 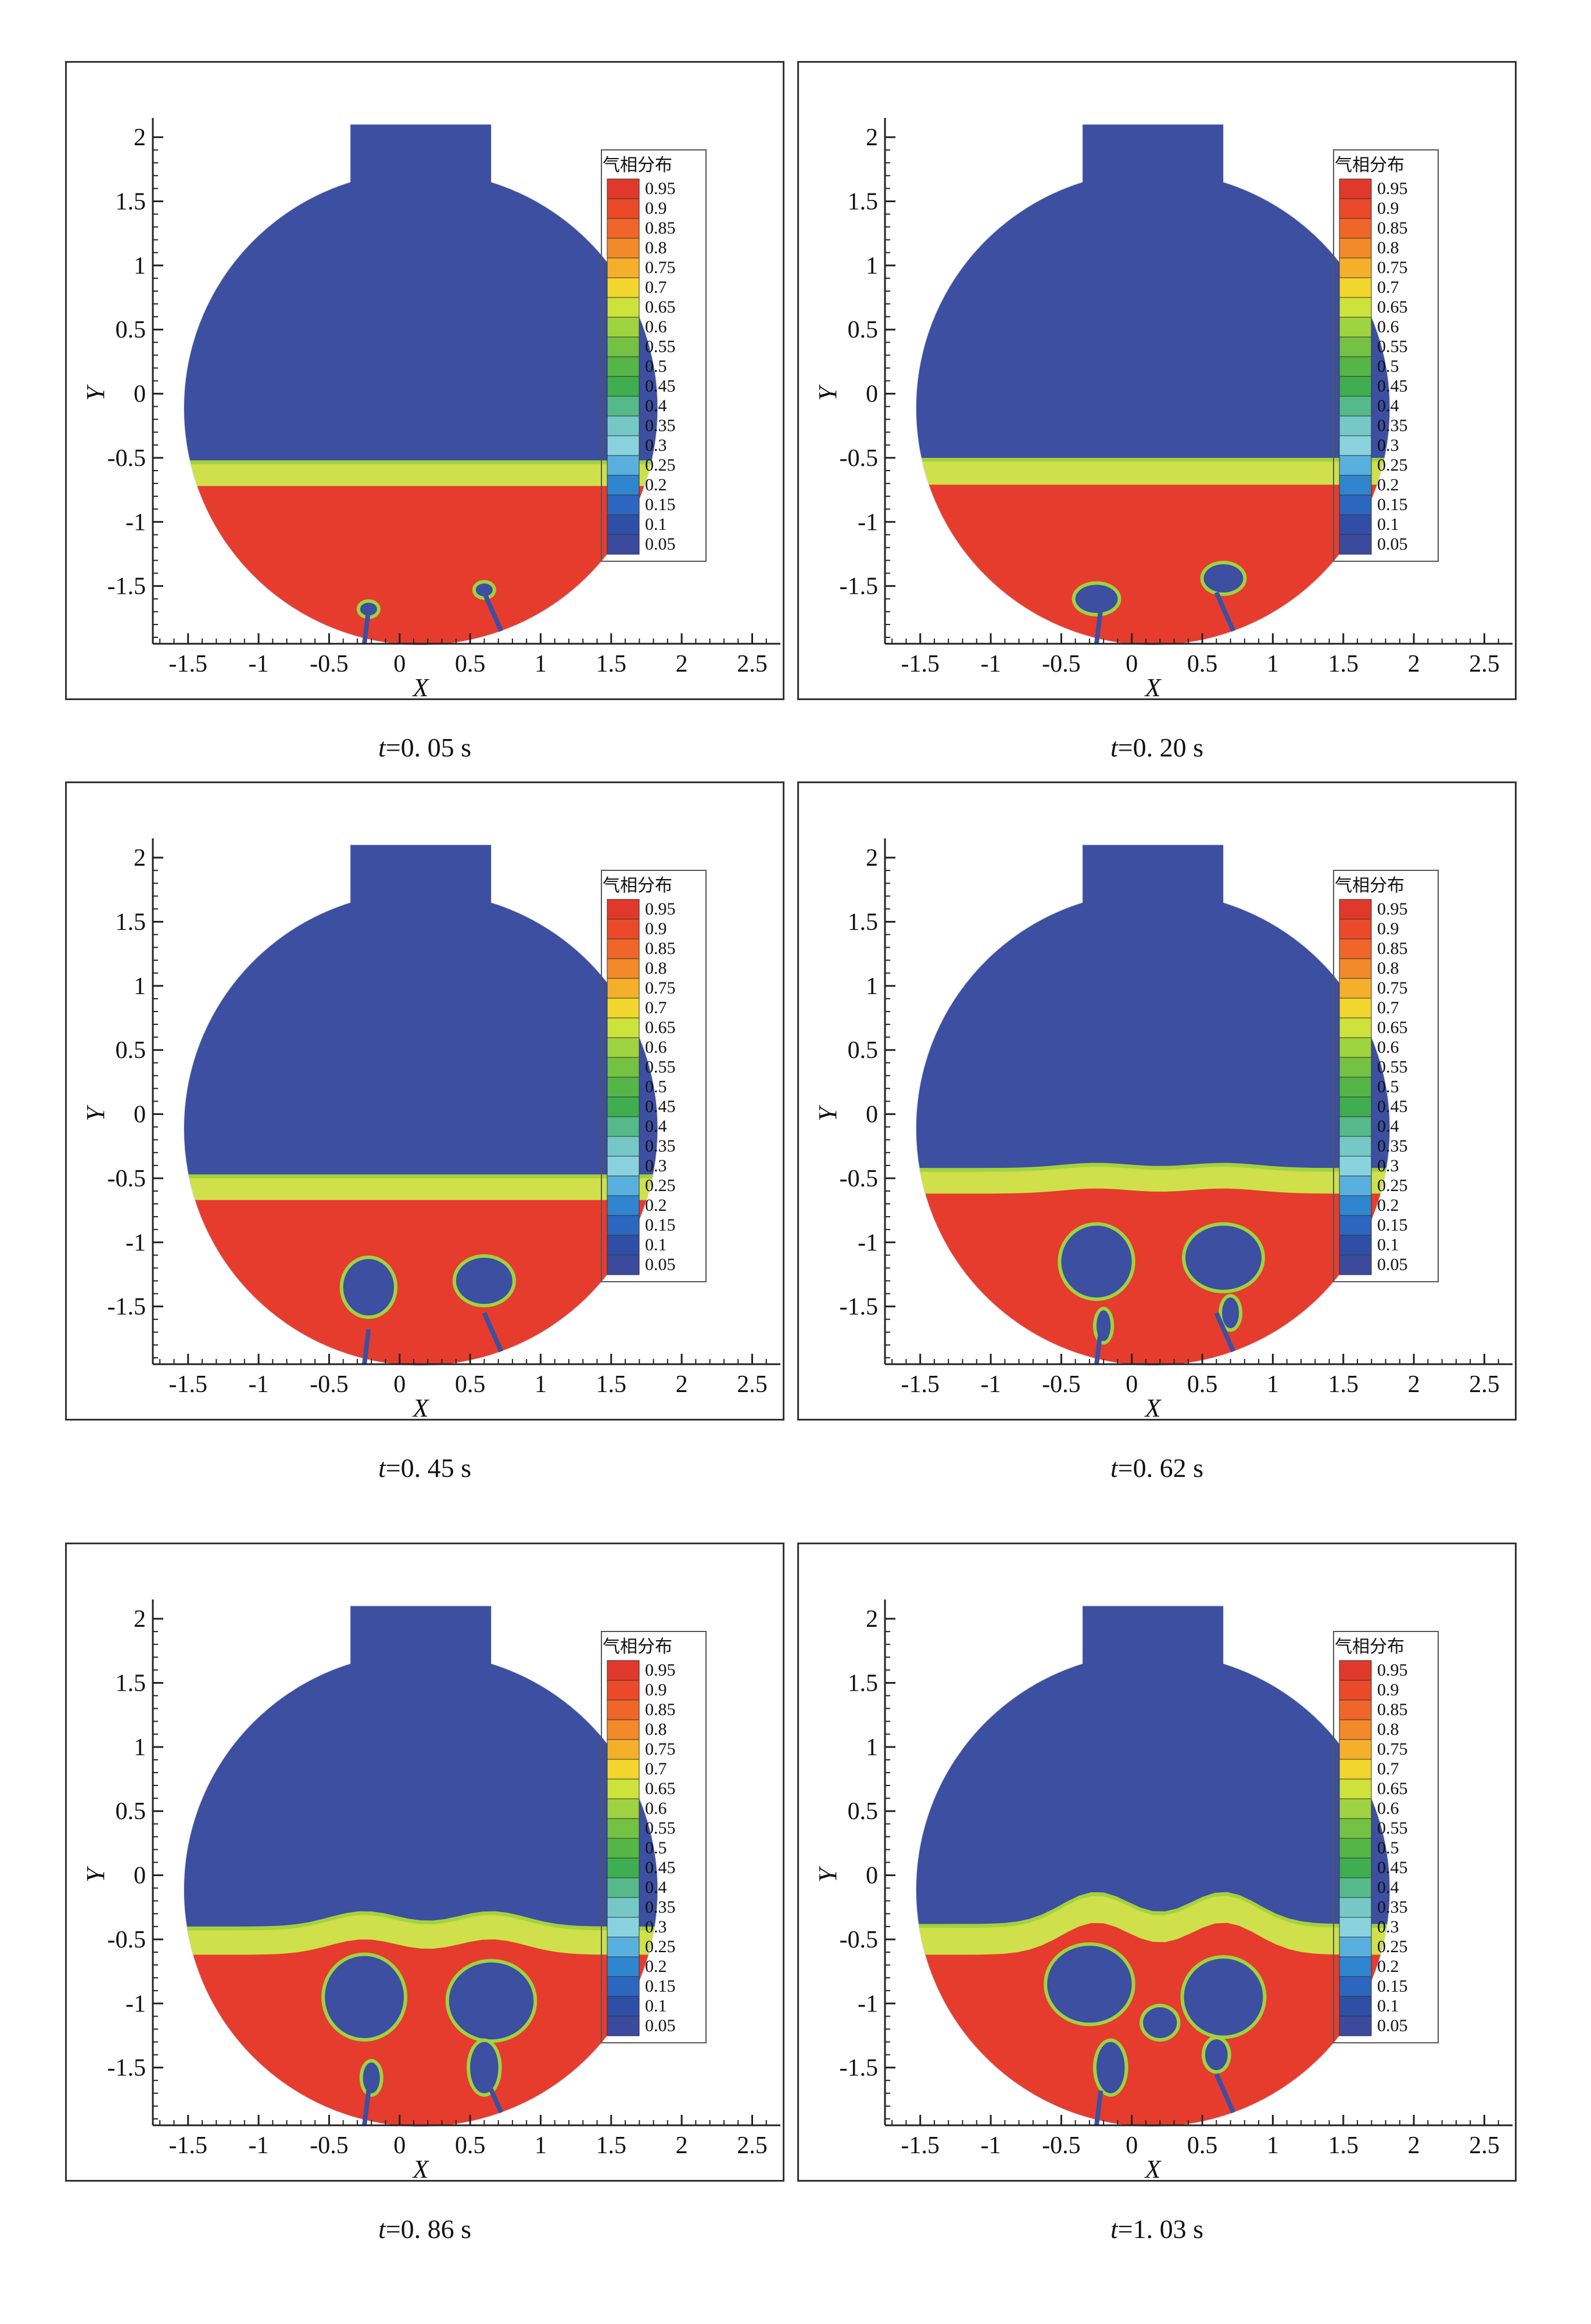 I want to click on y-tick-label: -1, so click(x=868, y=2004).